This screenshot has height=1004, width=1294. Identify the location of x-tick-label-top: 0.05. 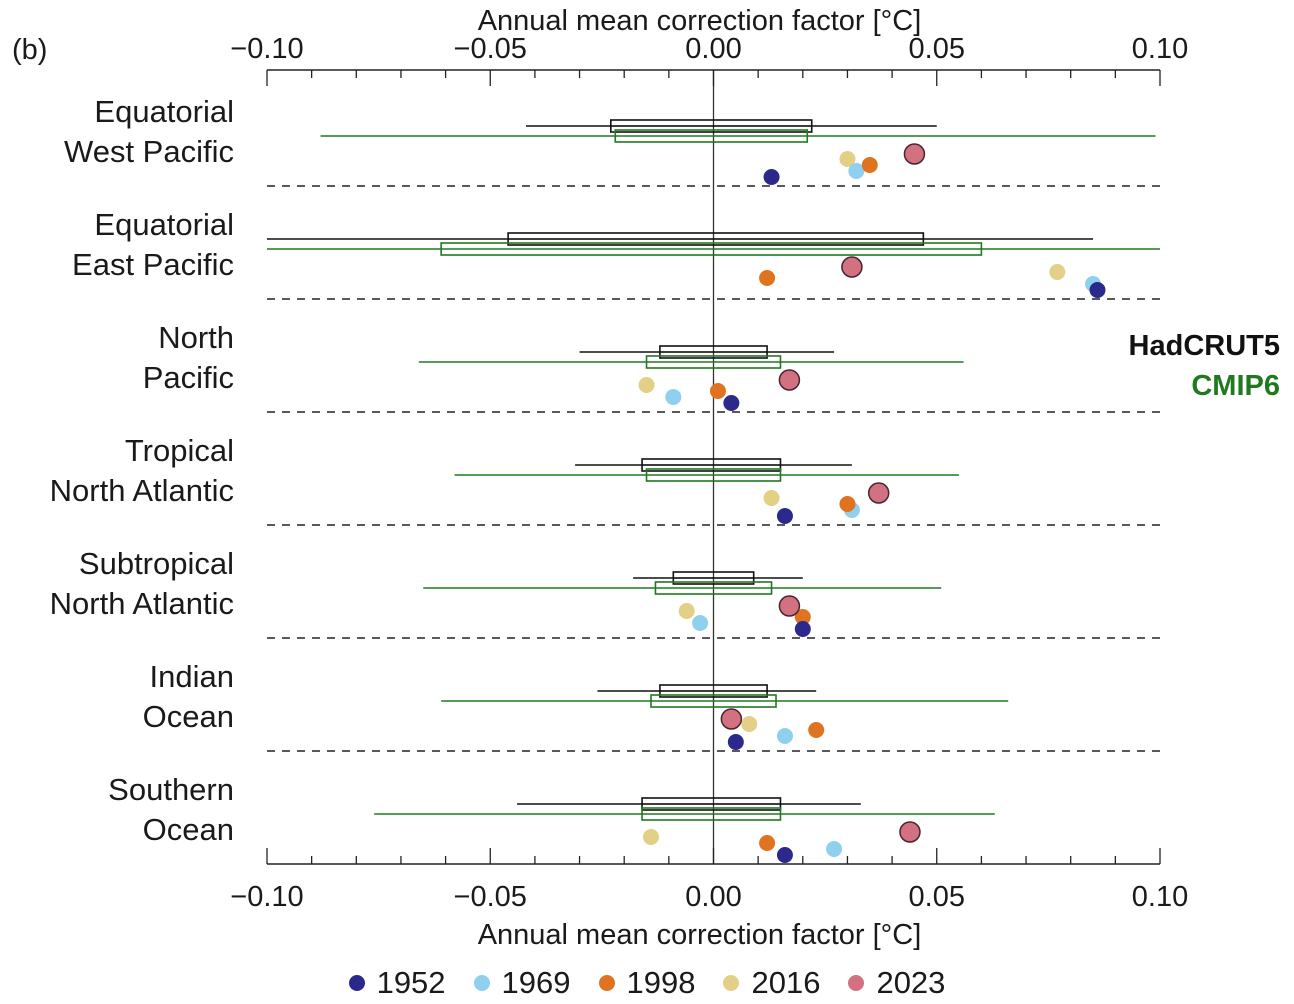
(937, 49).